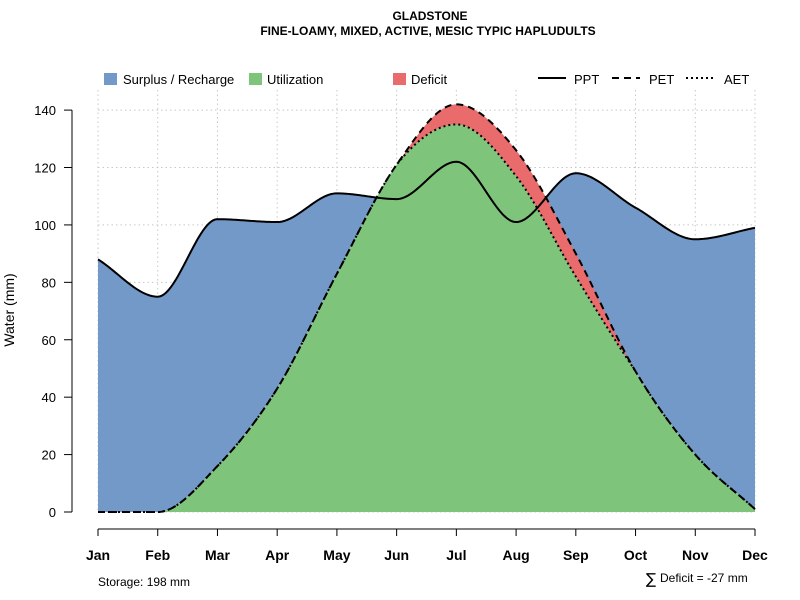 The width and height of the screenshot is (800, 600). I want to click on y-tick-label: 120, so click(45, 168).